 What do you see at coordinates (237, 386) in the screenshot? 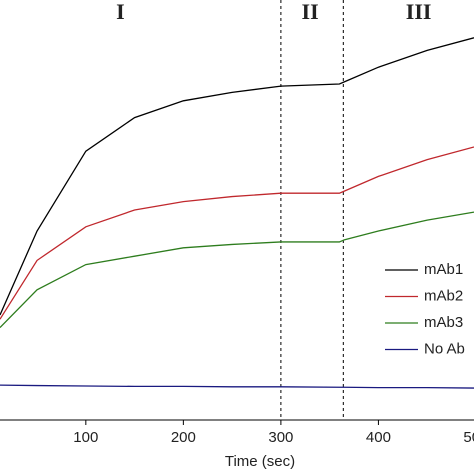
I see `series-line` at bounding box center [237, 386].